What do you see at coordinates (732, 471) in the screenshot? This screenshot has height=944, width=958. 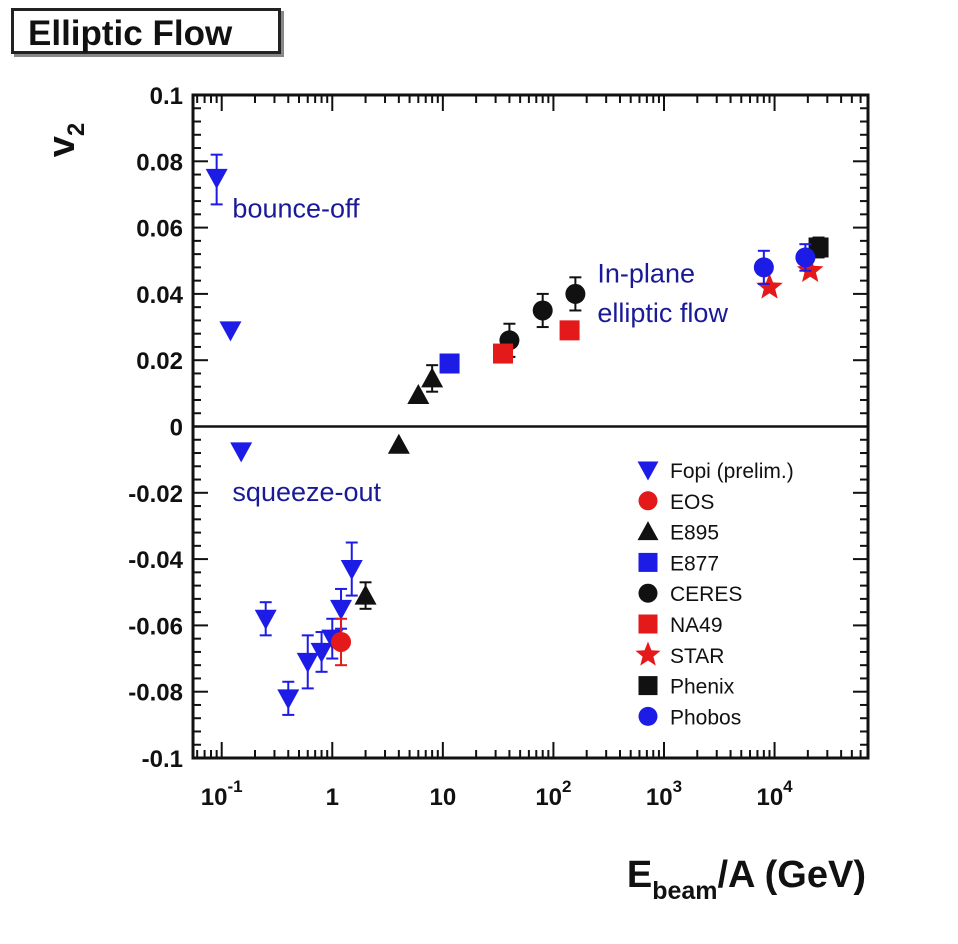 I see `legend-label: Fopi (prelim.)` at bounding box center [732, 471].